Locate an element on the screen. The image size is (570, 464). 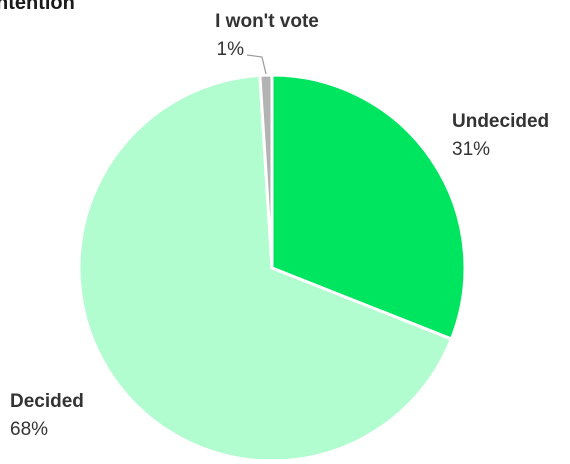
slice-value-undecided: 31% is located at coordinates (471, 149).